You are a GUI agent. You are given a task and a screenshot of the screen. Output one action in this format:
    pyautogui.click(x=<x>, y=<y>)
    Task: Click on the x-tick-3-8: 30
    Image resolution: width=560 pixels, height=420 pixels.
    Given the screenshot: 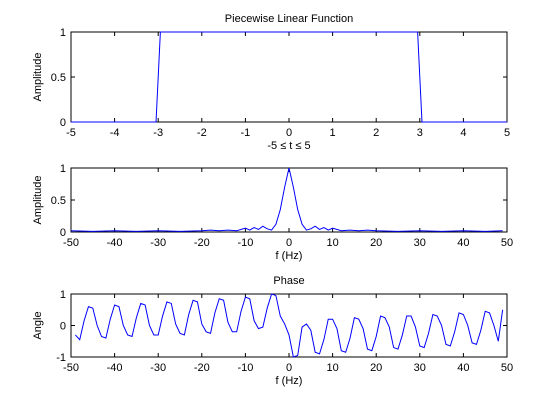 What is the action you would take?
    pyautogui.click(x=420, y=334)
    